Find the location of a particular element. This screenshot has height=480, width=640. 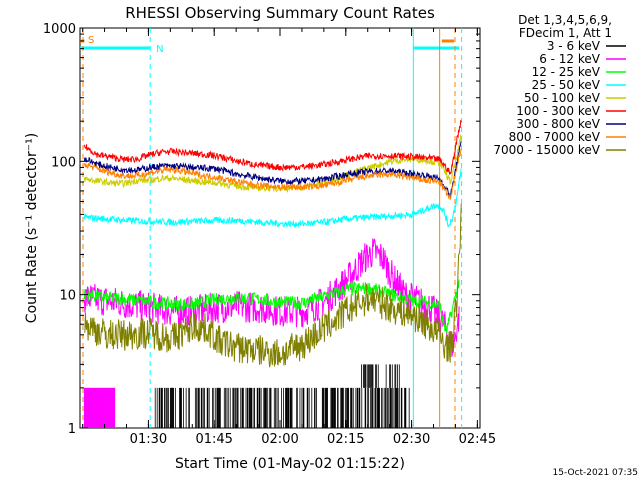

flag-label-S: S is located at coordinates (91, 40).